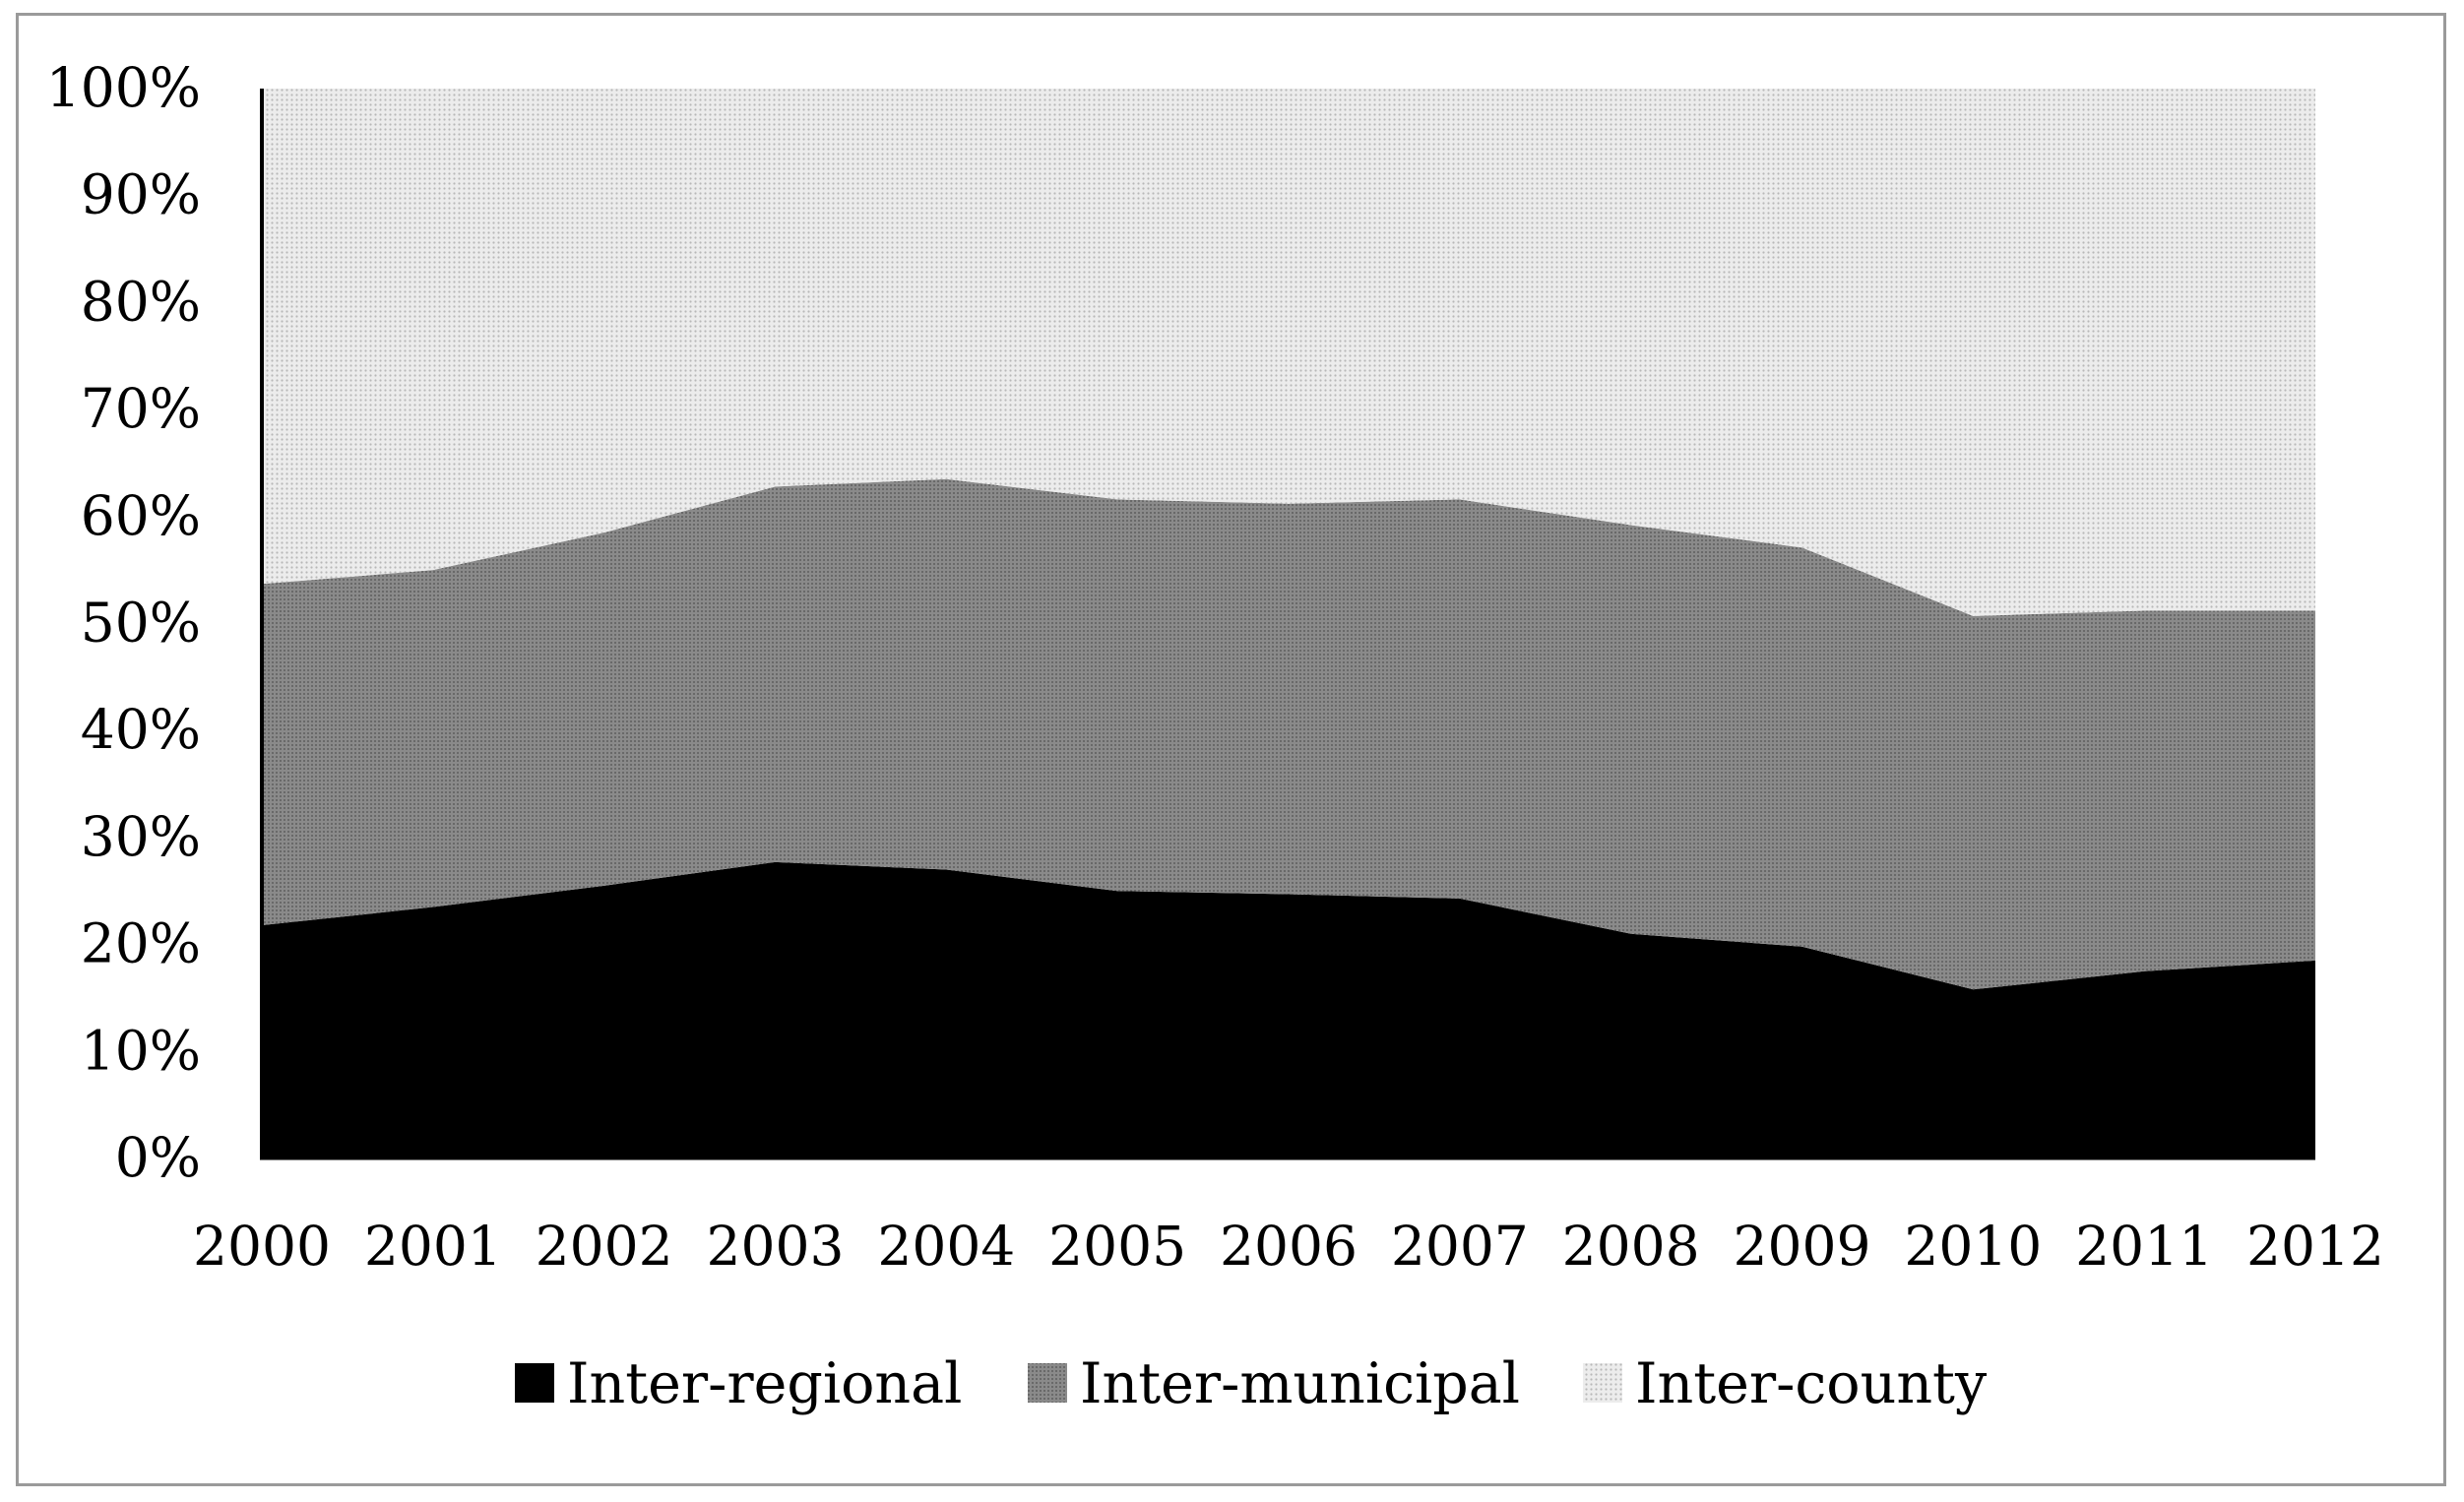  I want to click on y-tick-label: 20%, so click(141, 943).